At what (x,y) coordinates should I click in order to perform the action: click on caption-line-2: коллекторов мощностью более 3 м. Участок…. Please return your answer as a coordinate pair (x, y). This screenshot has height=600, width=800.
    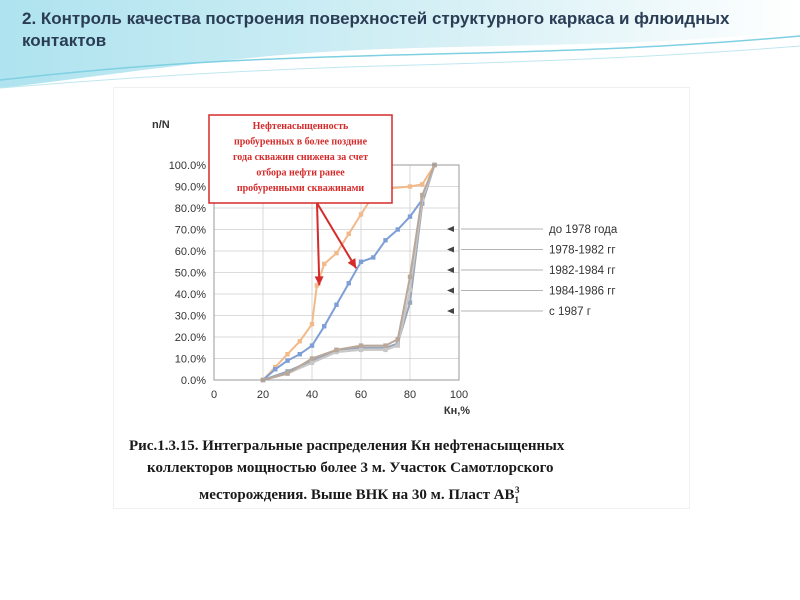
    Looking at the image, I should click on (350, 468).